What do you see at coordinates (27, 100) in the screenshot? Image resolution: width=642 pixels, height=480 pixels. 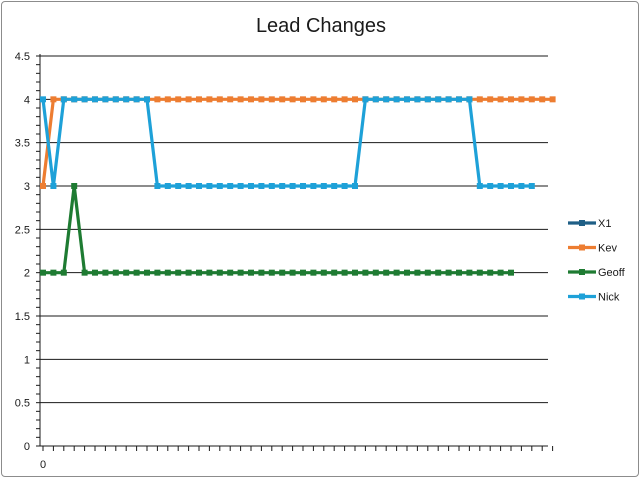 I see `y-tick-label: 4` at bounding box center [27, 100].